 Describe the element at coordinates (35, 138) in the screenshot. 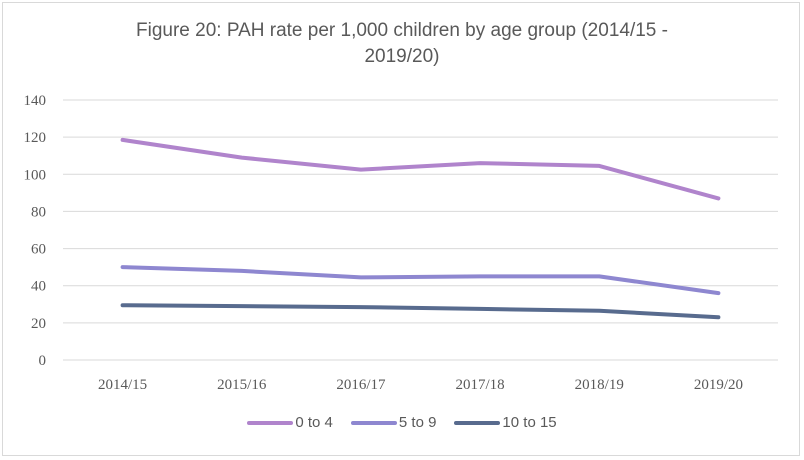

I see `y-tick-label-120: 120` at that location.